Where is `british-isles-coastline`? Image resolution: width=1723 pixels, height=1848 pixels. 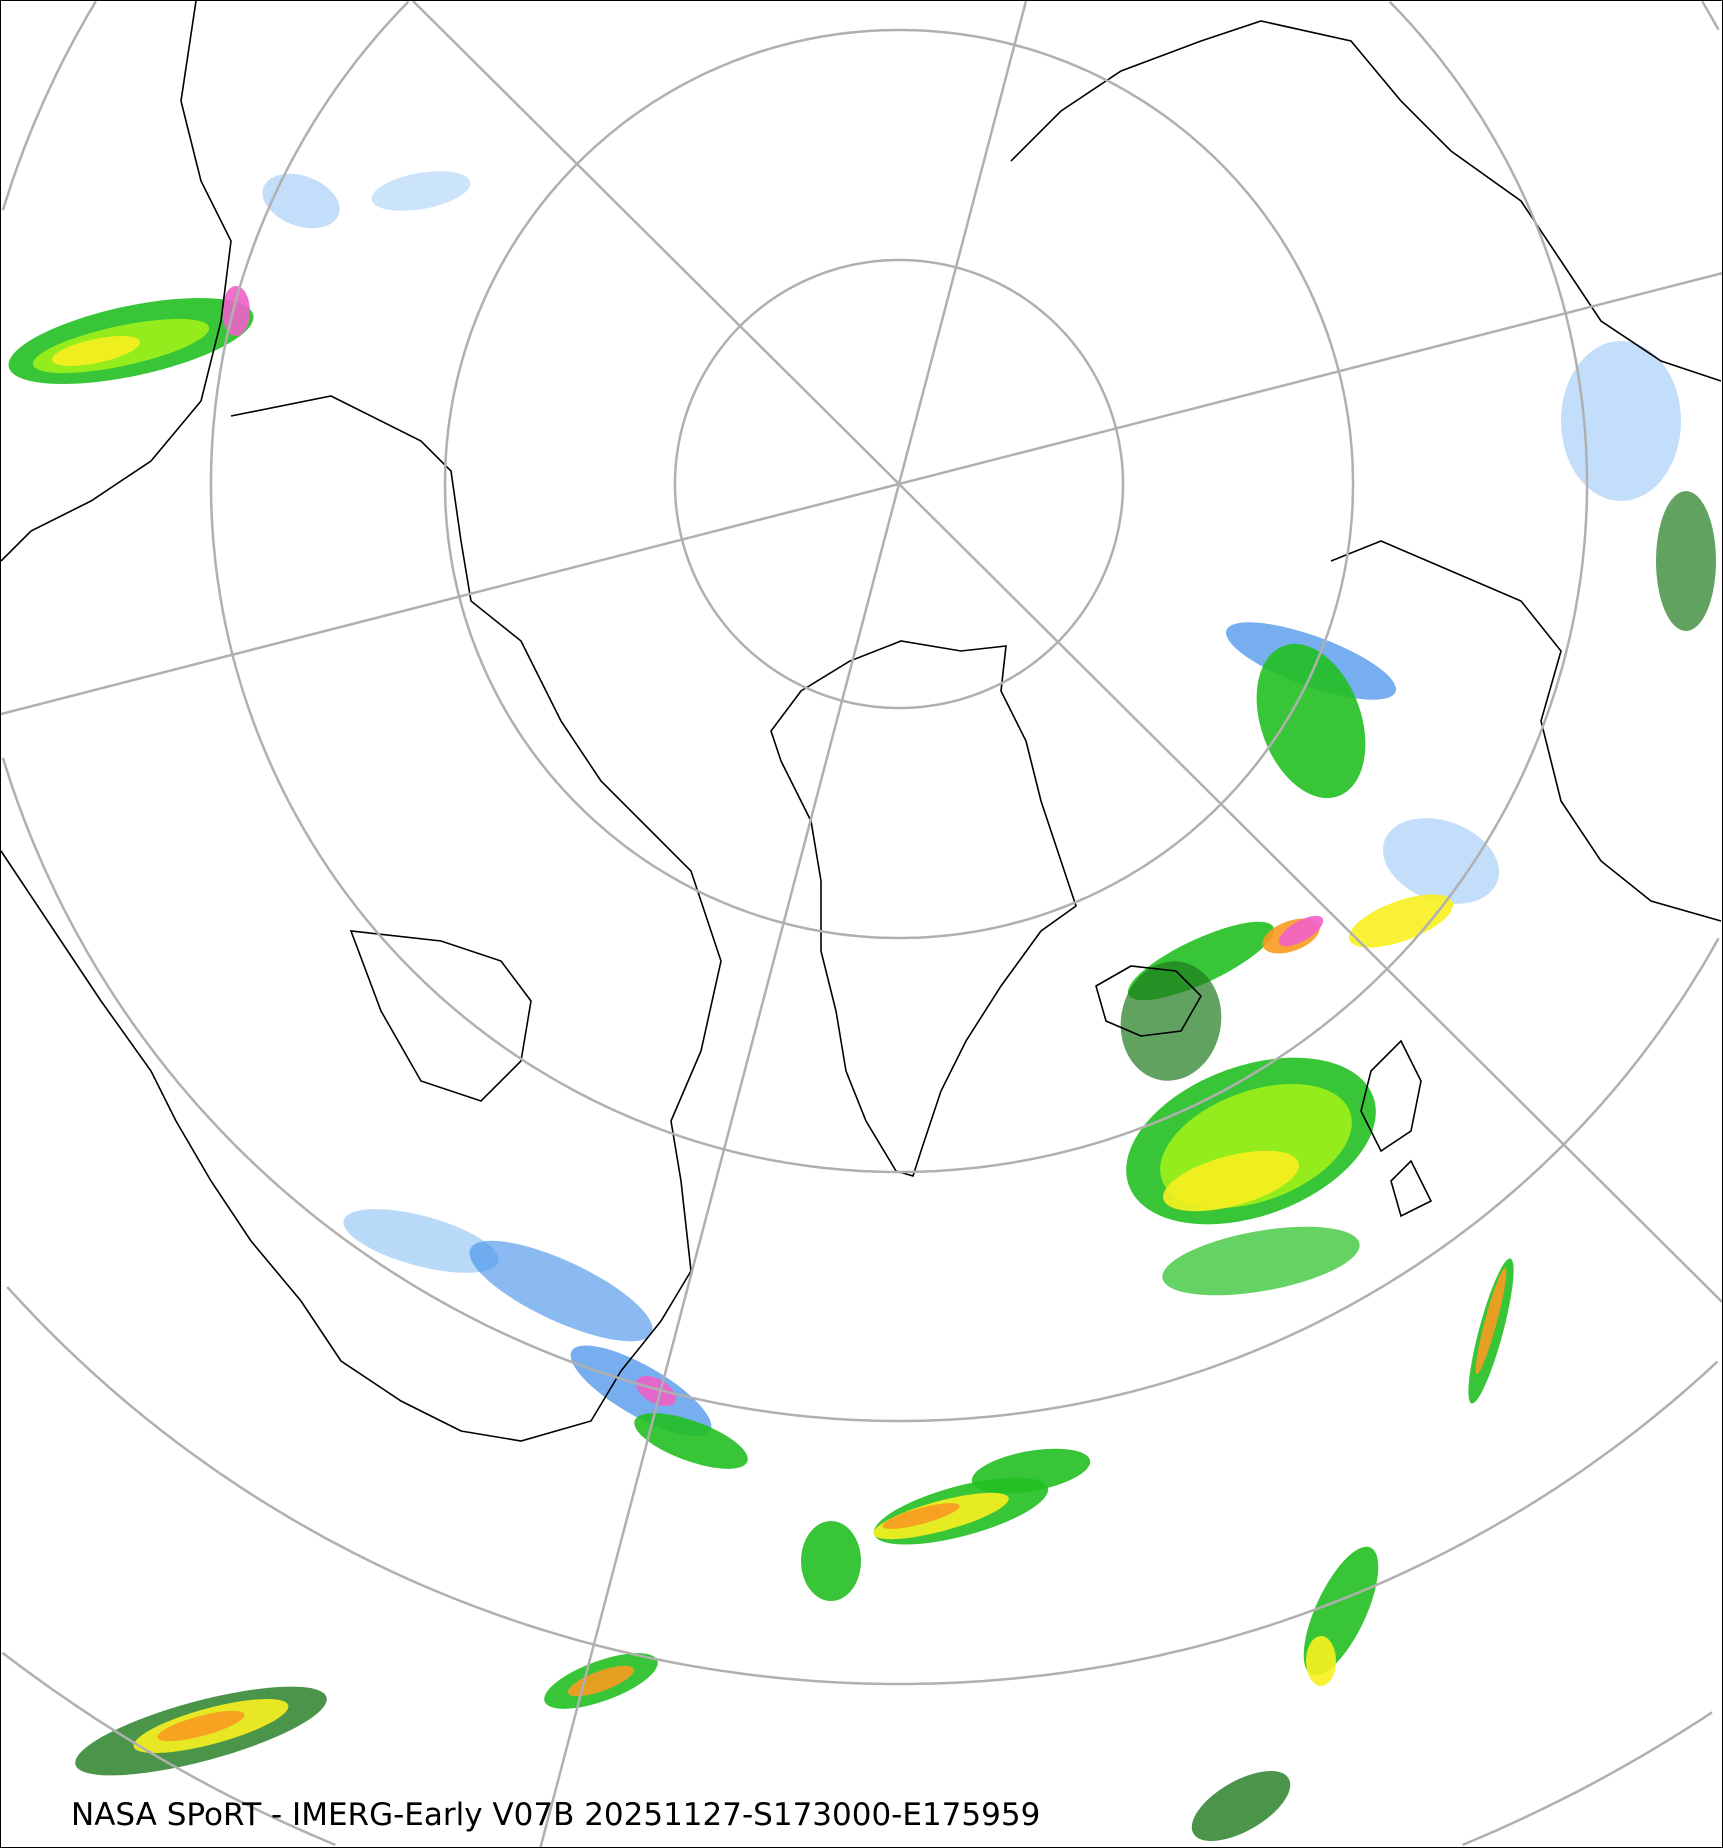 british-isles-coastline is located at coordinates (1396, 1128).